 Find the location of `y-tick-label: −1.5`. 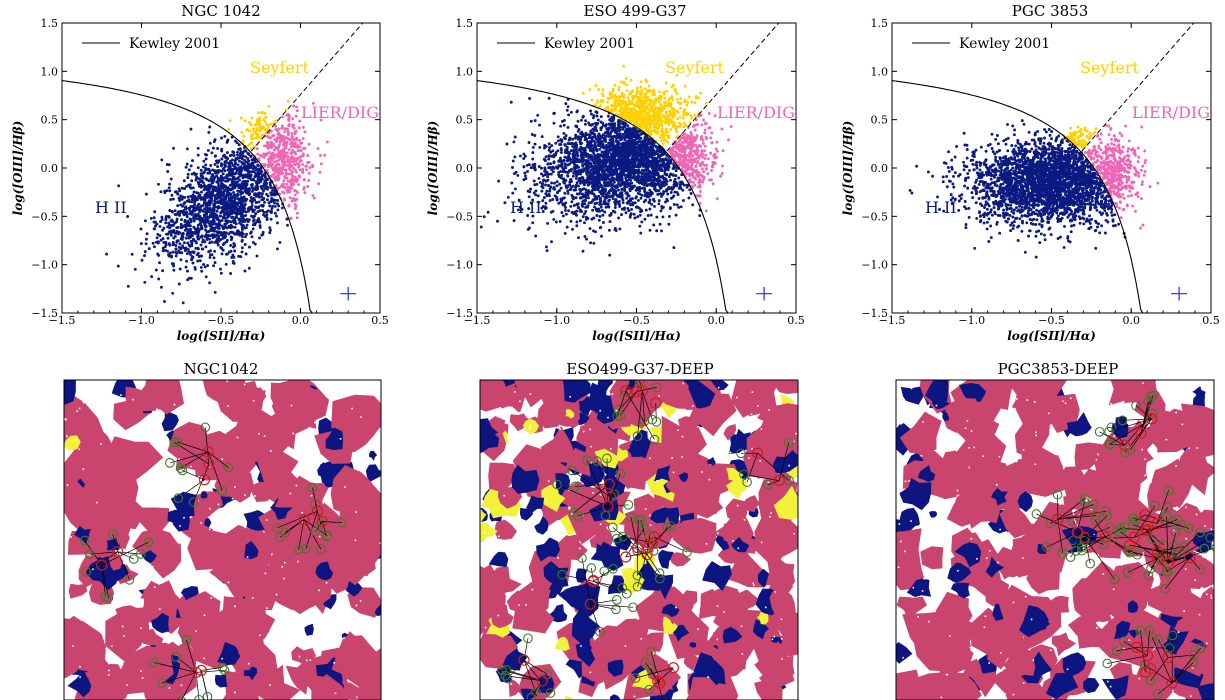

y-tick-label: −1.5 is located at coordinates (44, 313).